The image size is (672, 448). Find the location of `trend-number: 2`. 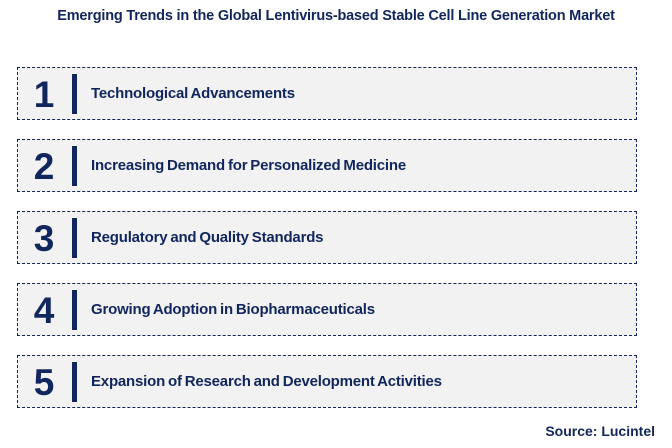

trend-number: 2 is located at coordinates (44, 166).